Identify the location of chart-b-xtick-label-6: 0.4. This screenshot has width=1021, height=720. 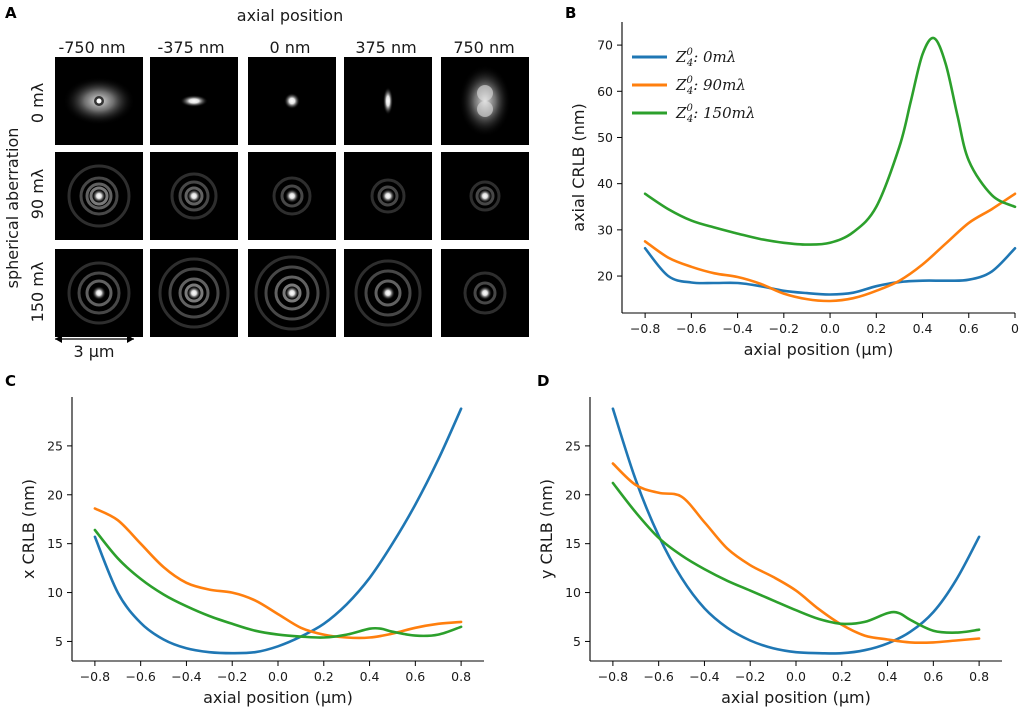
(923, 328).